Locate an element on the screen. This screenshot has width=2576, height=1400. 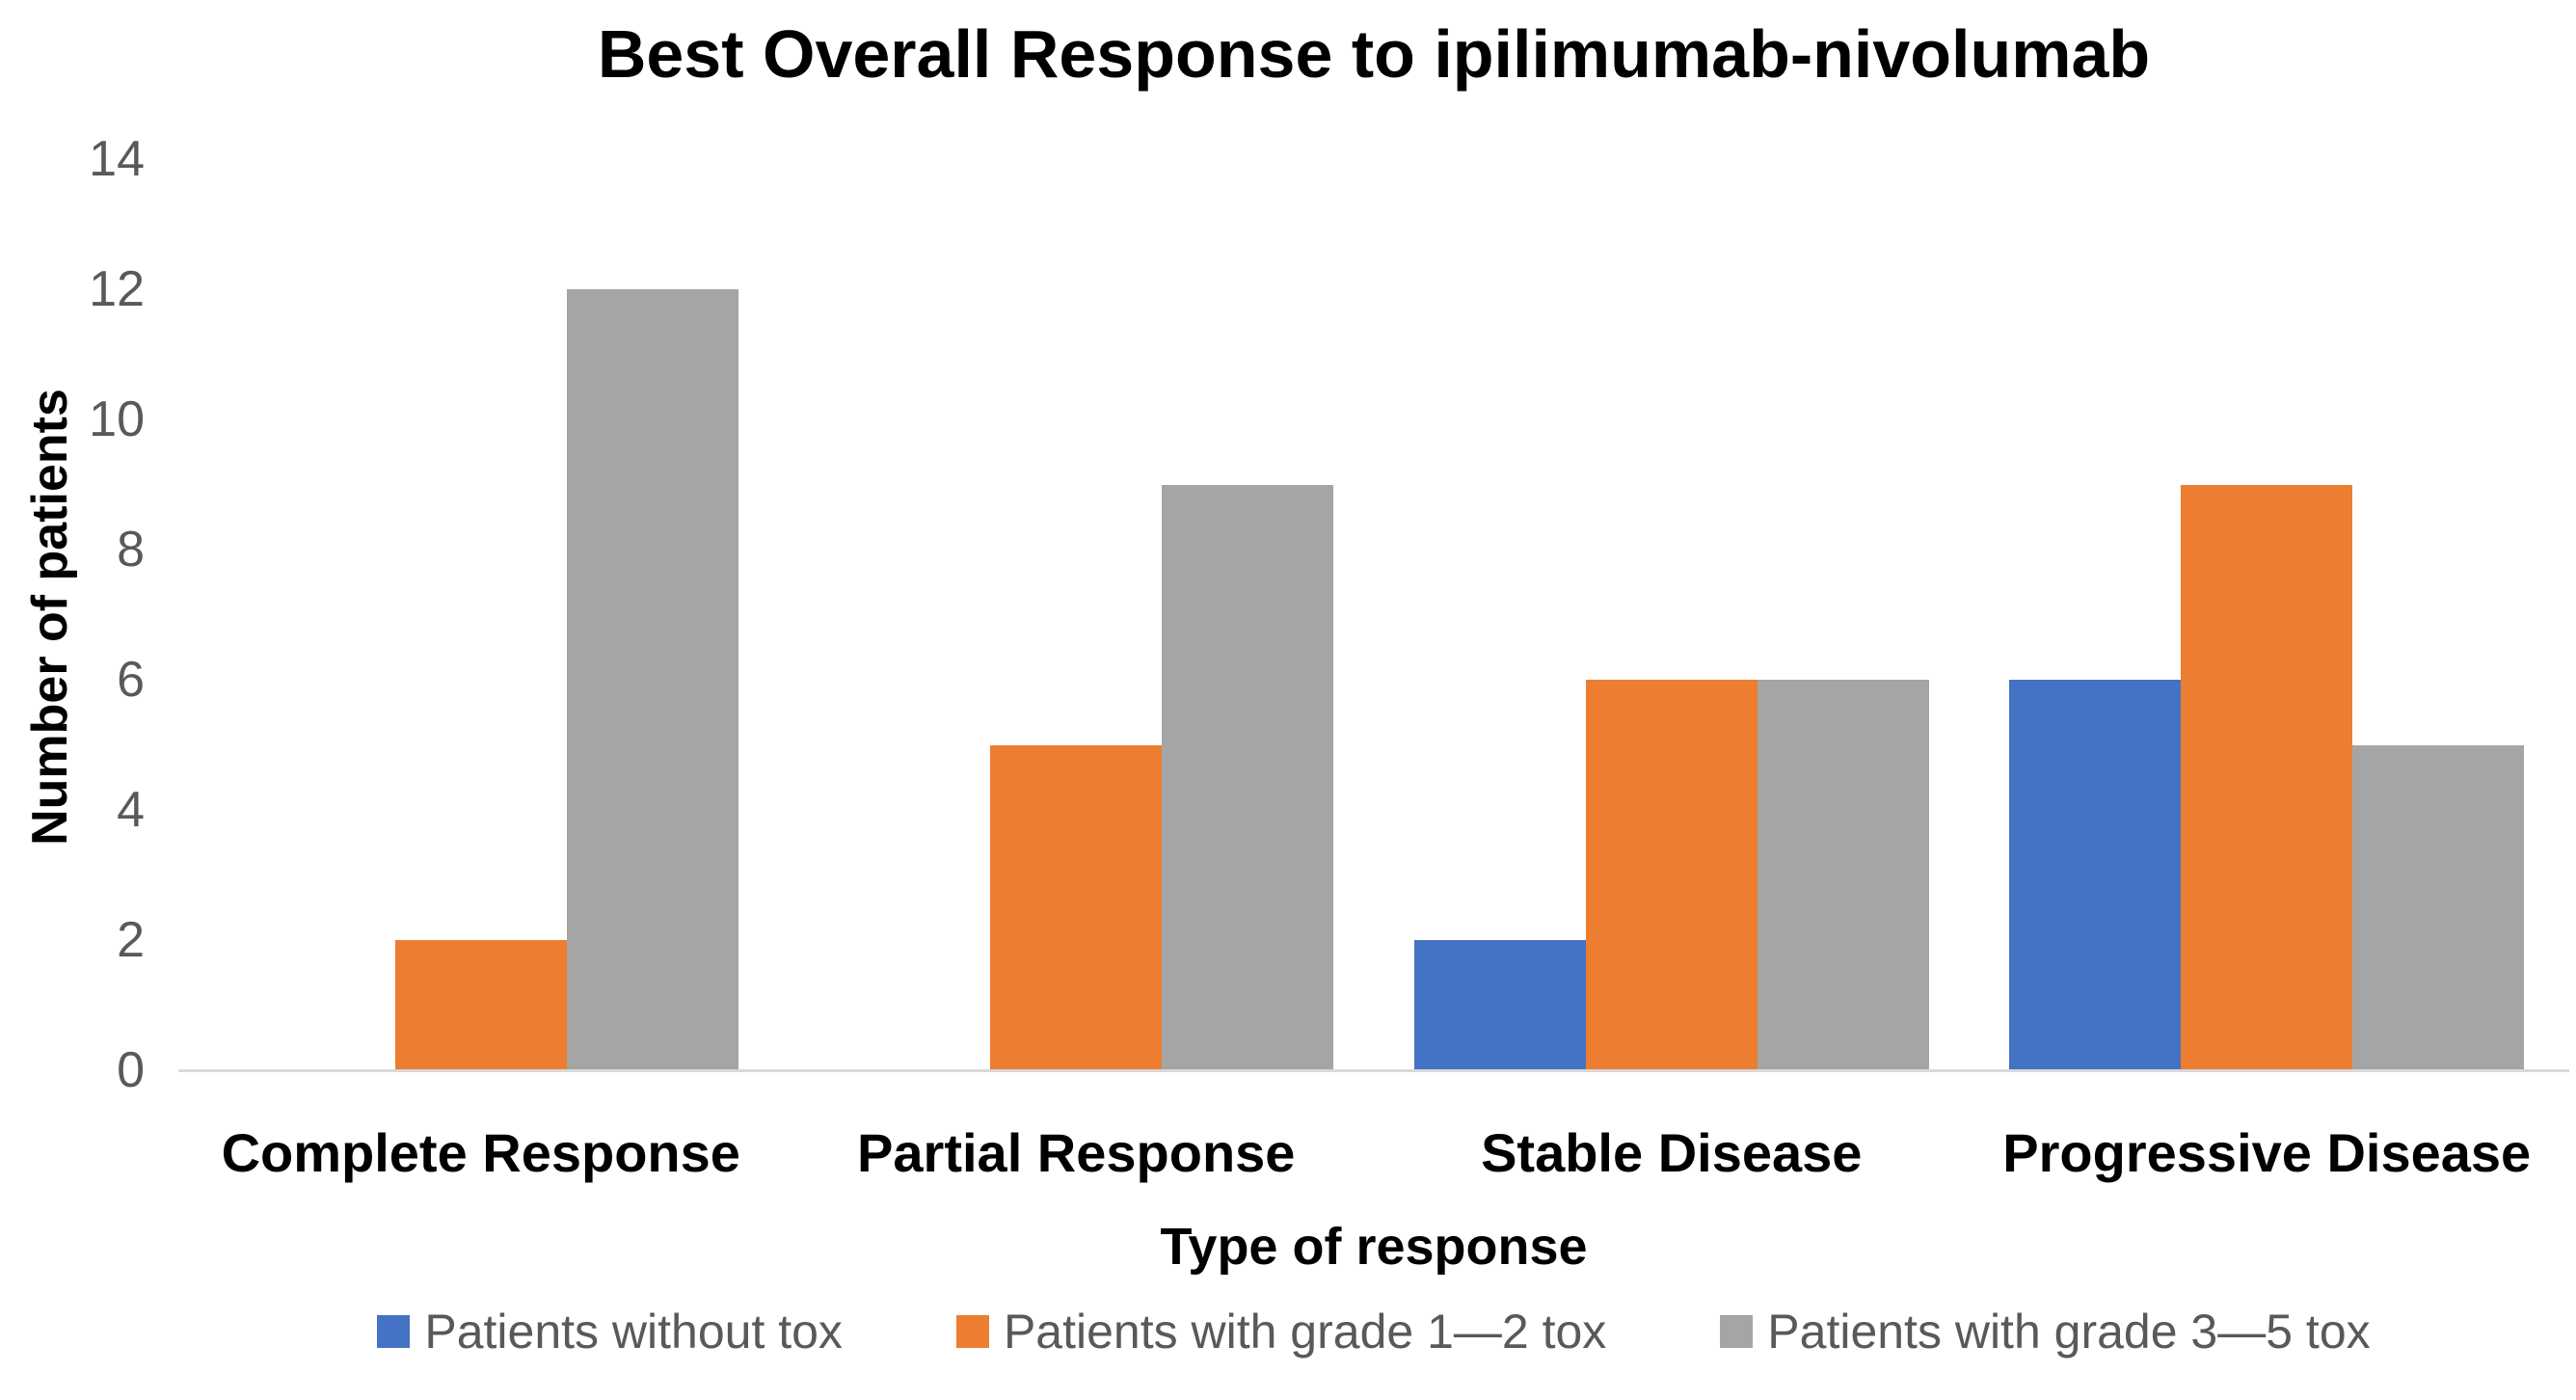
y-tick-label: 10 is located at coordinates (117, 419).